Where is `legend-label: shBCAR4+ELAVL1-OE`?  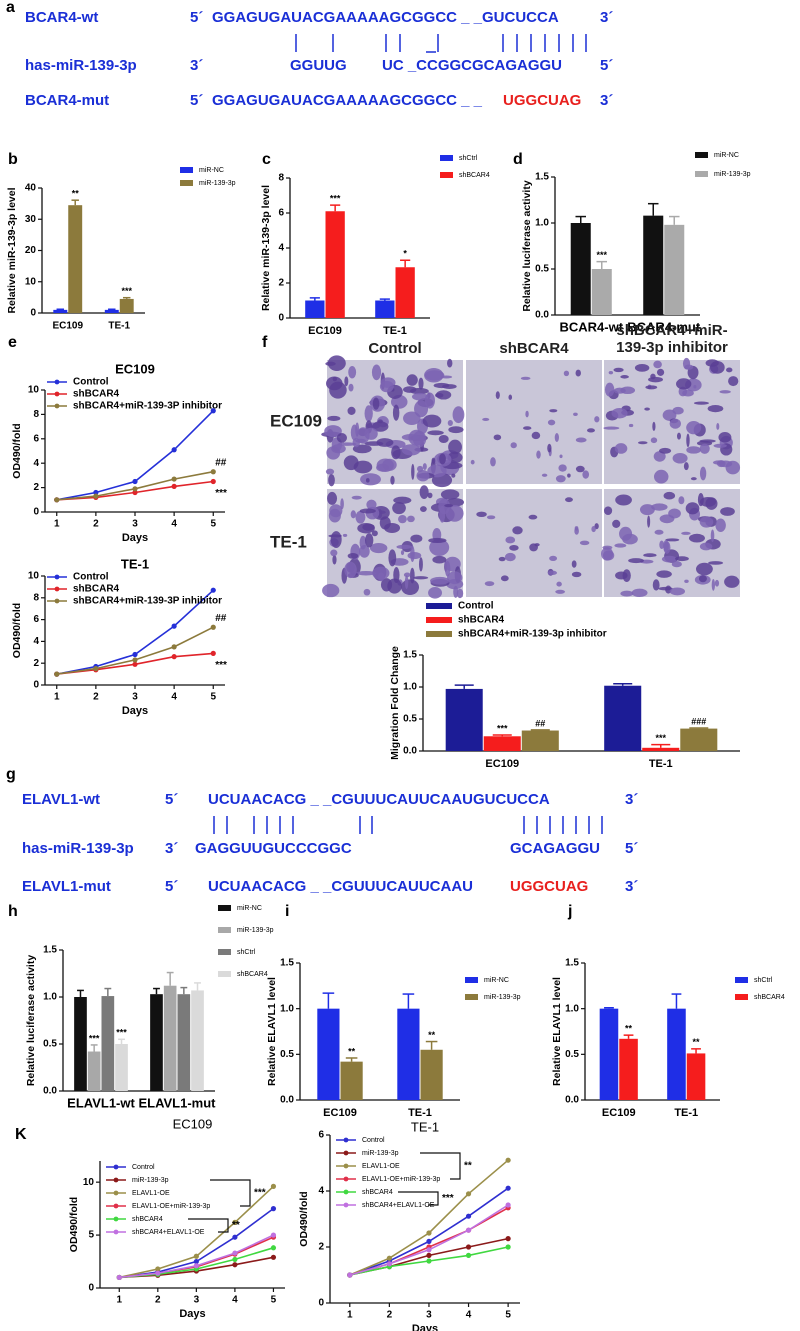 legend-label: shBCAR4+ELAVL1-OE is located at coordinates (168, 1232).